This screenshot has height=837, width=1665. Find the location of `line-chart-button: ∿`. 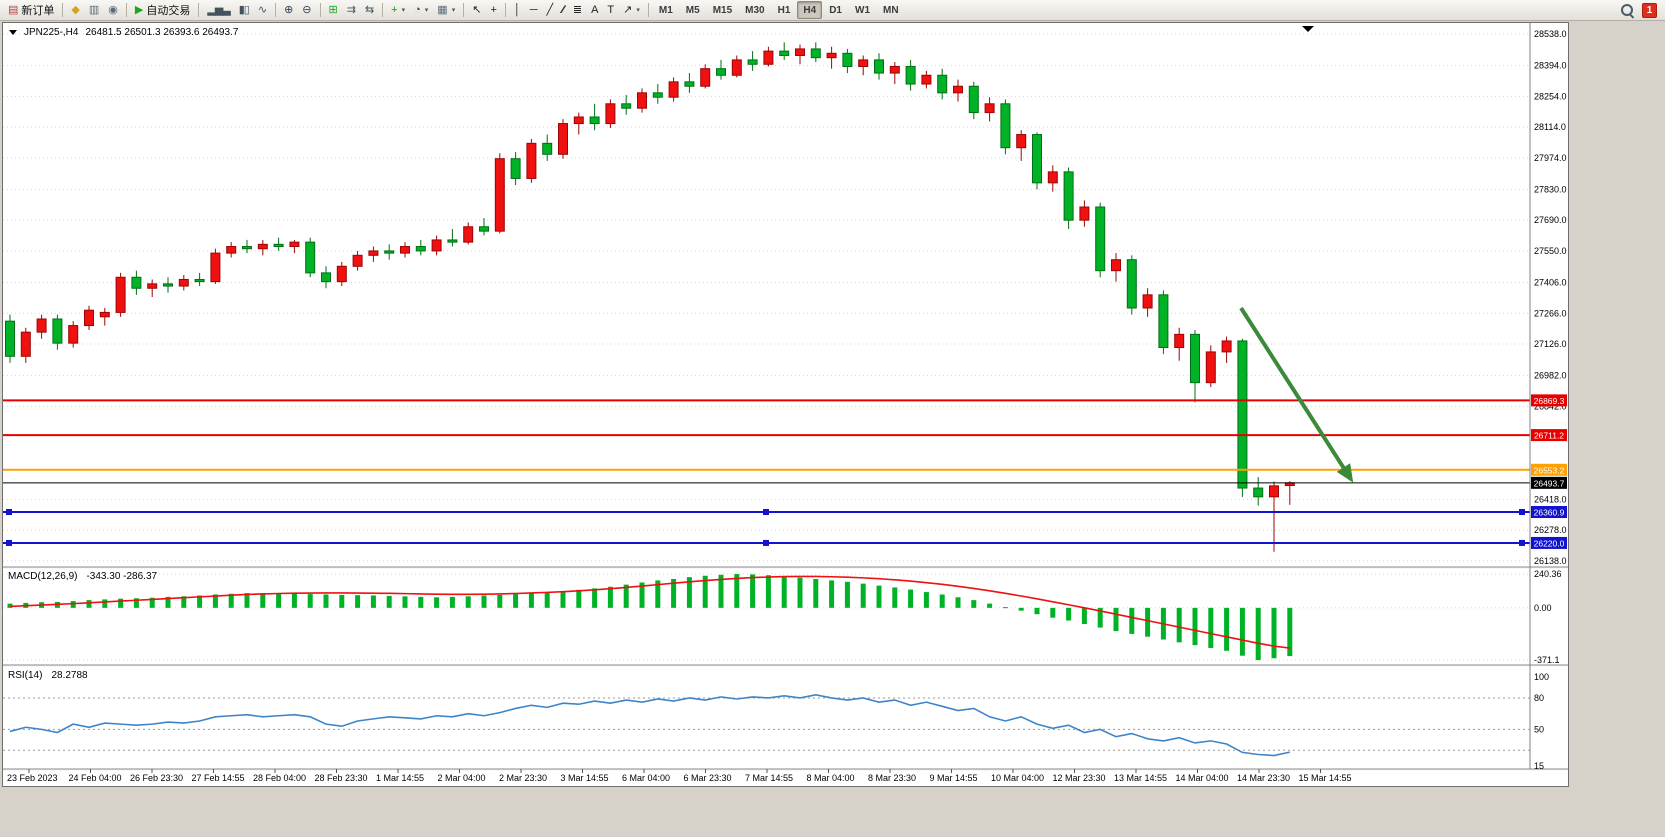

line-chart-button: ∿ is located at coordinates (262, 10).